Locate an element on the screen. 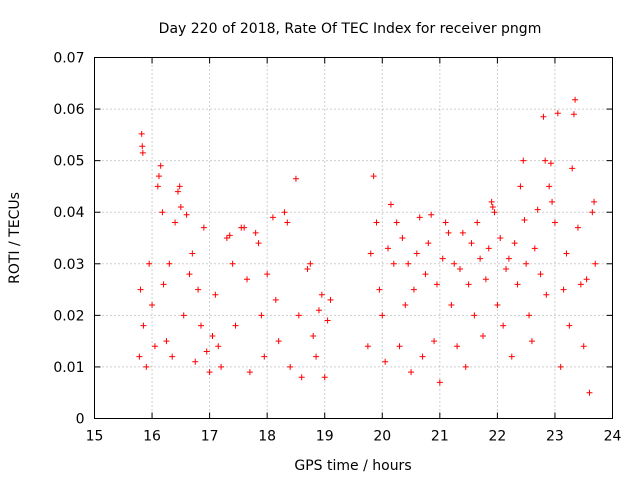 This screenshot has height=480, width=640. x-tick-label: 15 is located at coordinates (95, 437).